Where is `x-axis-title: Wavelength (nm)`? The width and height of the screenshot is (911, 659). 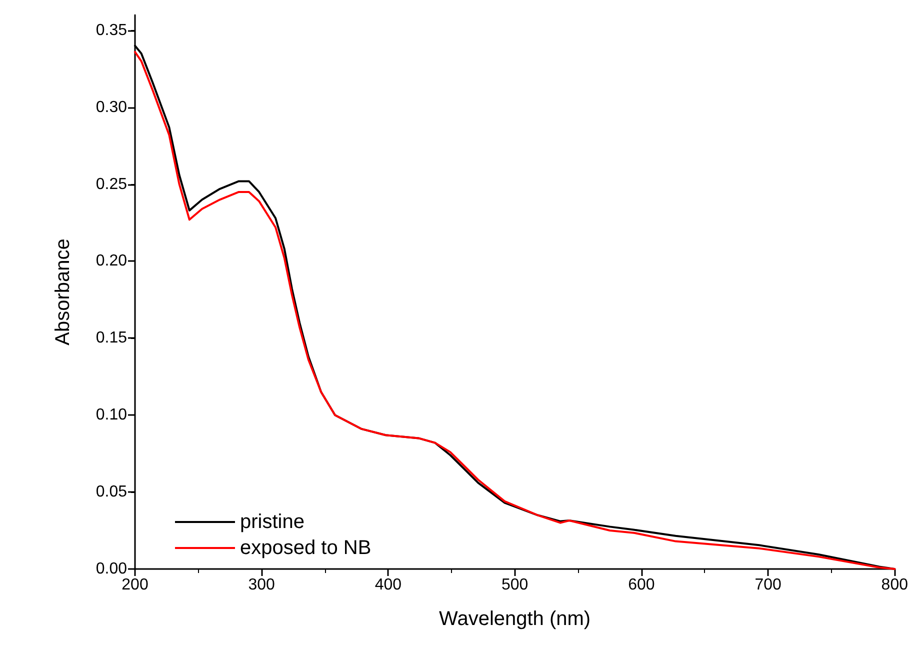
x-axis-title: Wavelength (nm) is located at coordinates (515, 619).